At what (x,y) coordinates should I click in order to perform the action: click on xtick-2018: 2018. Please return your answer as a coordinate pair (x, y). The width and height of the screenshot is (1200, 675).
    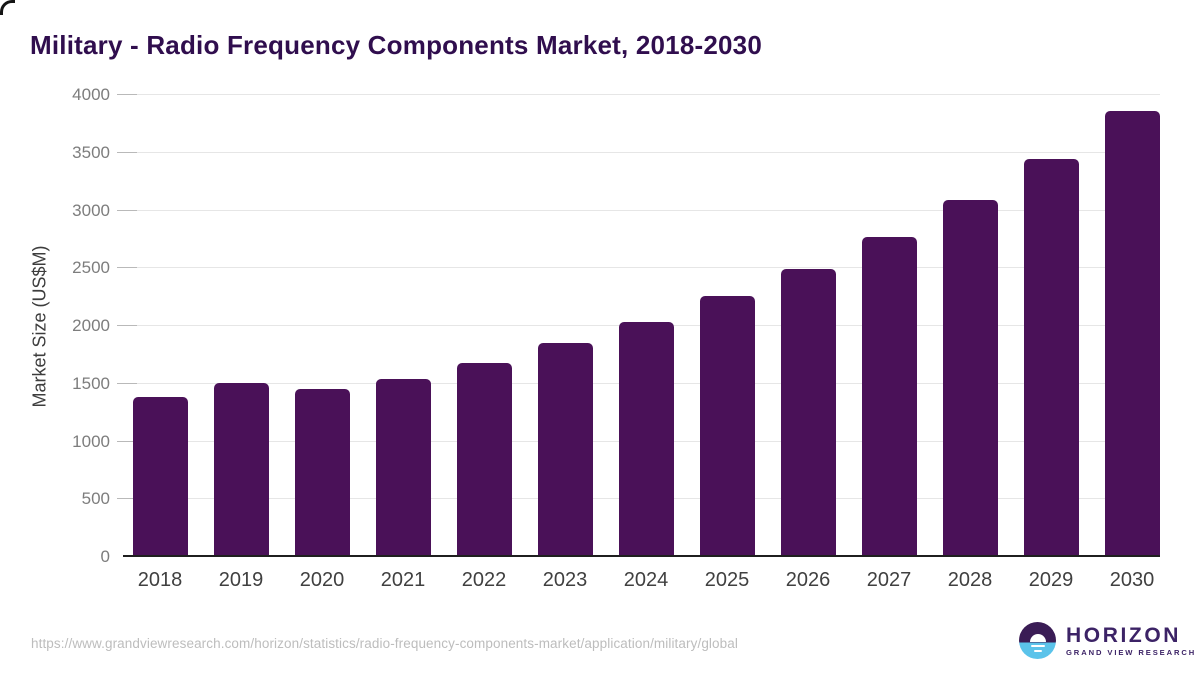
    Looking at the image, I should click on (160, 580).